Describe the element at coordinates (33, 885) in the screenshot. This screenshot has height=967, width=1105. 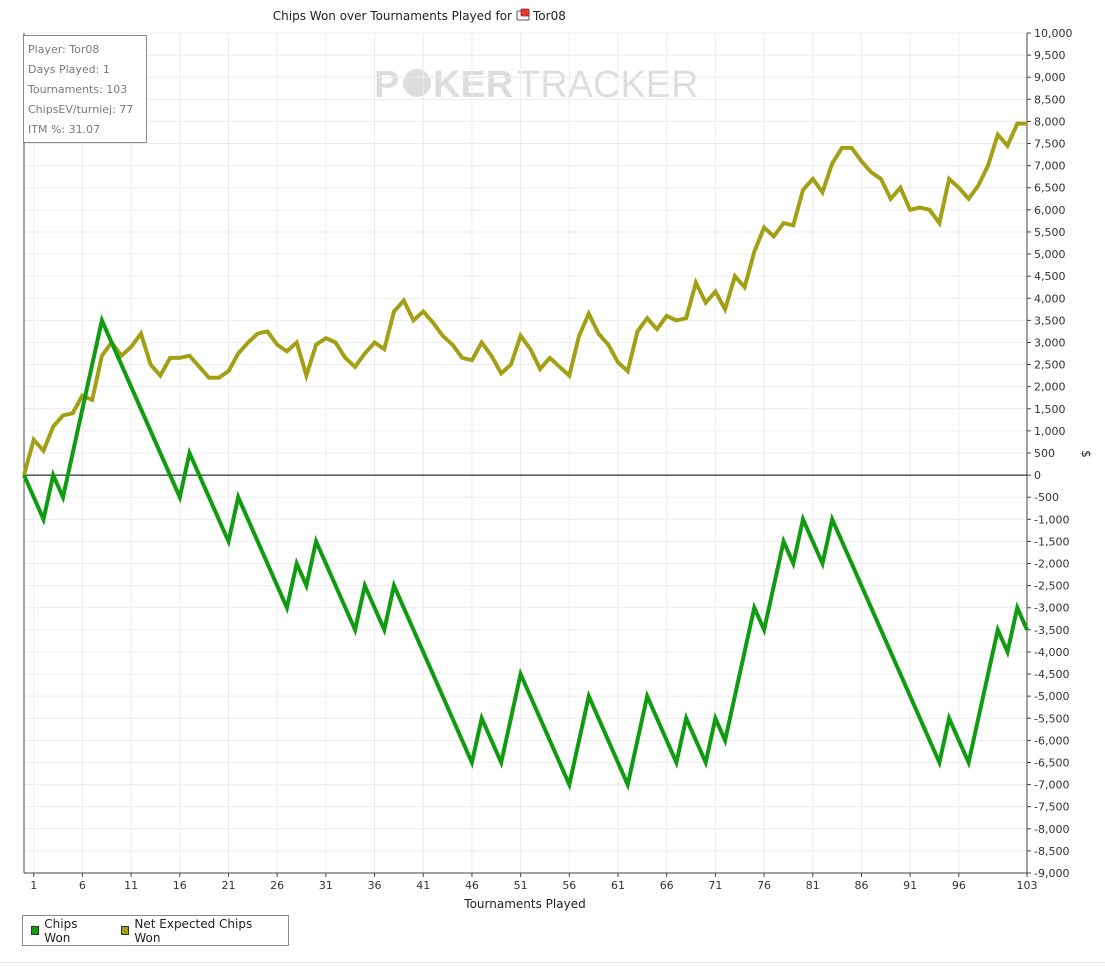
I see `x-tick-label: 1` at that location.